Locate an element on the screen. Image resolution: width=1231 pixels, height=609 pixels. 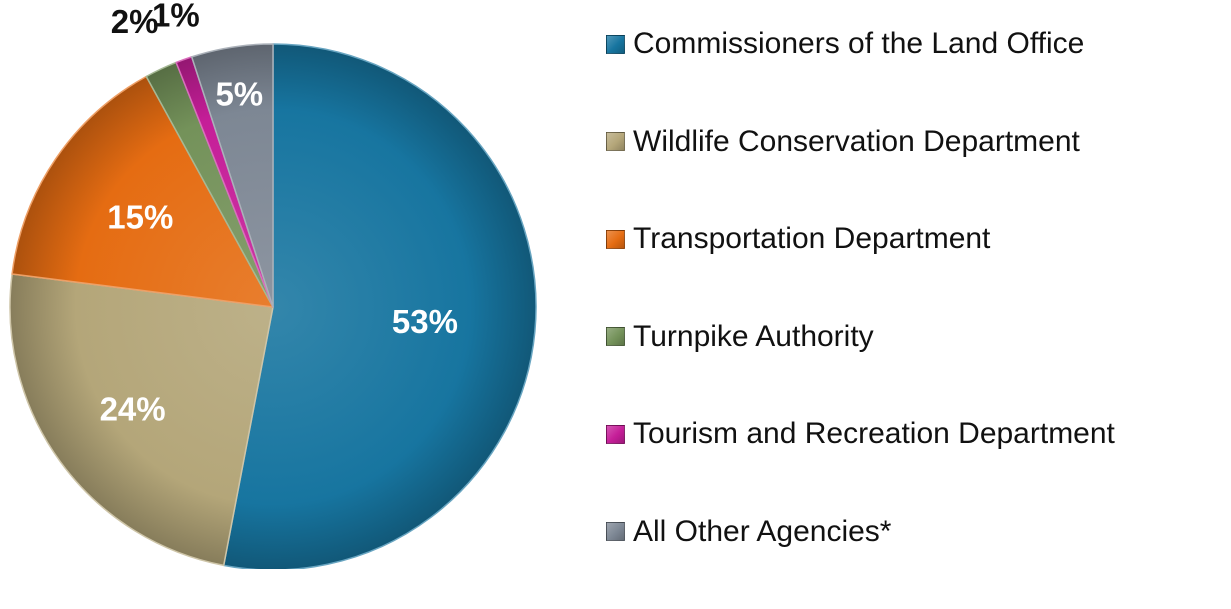
legend-swatch-commissioners-of-the-land-office is located at coordinates (615, 44).